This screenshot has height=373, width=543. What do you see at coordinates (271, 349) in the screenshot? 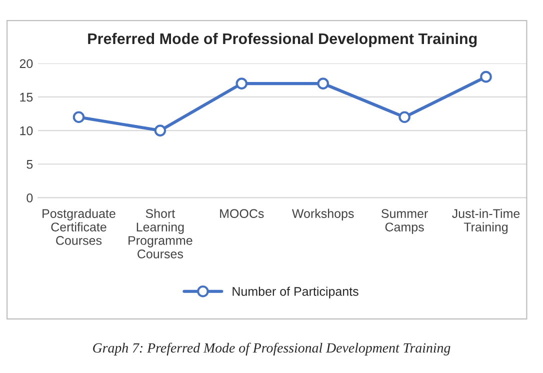
I see `caption: Graph 7: Preferred Mode of Professional Development Training` at bounding box center [271, 349].